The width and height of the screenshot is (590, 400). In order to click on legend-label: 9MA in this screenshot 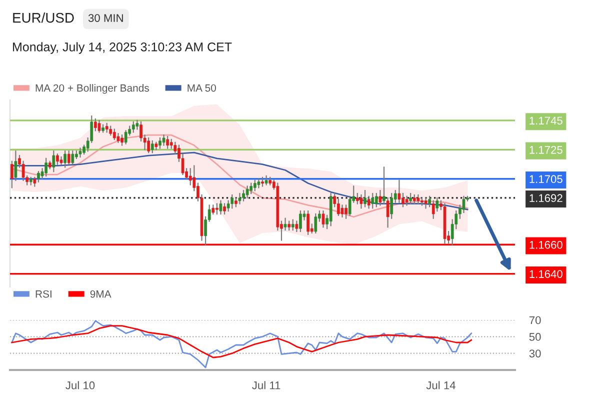, I will do `click(101, 294)`.